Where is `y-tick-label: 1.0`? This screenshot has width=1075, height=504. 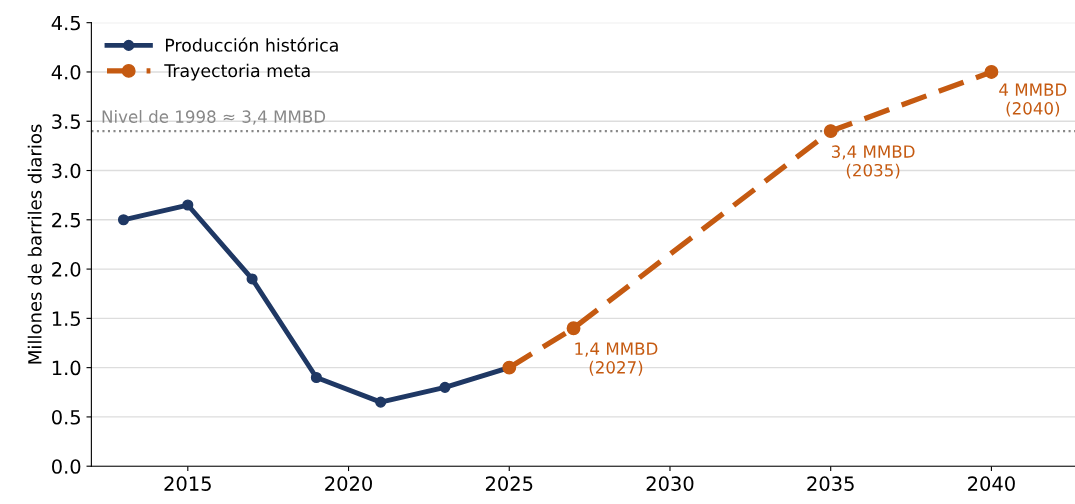
y-tick-label: 1.0 is located at coordinates (66, 368).